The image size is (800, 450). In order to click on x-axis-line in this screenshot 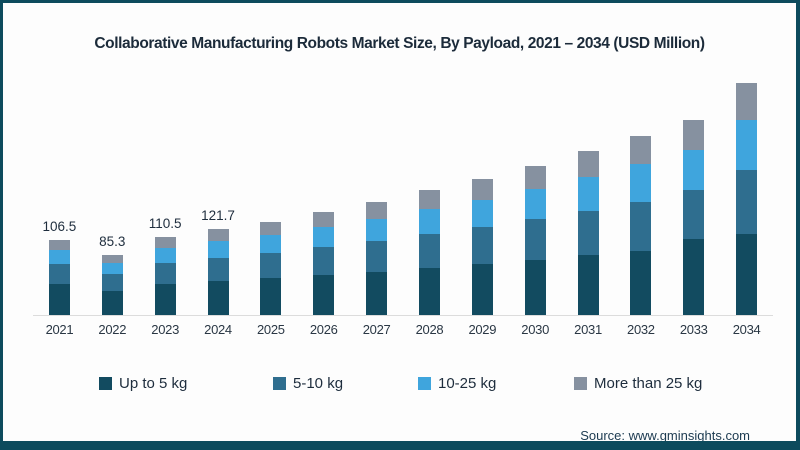, I will do `click(403, 315)`.